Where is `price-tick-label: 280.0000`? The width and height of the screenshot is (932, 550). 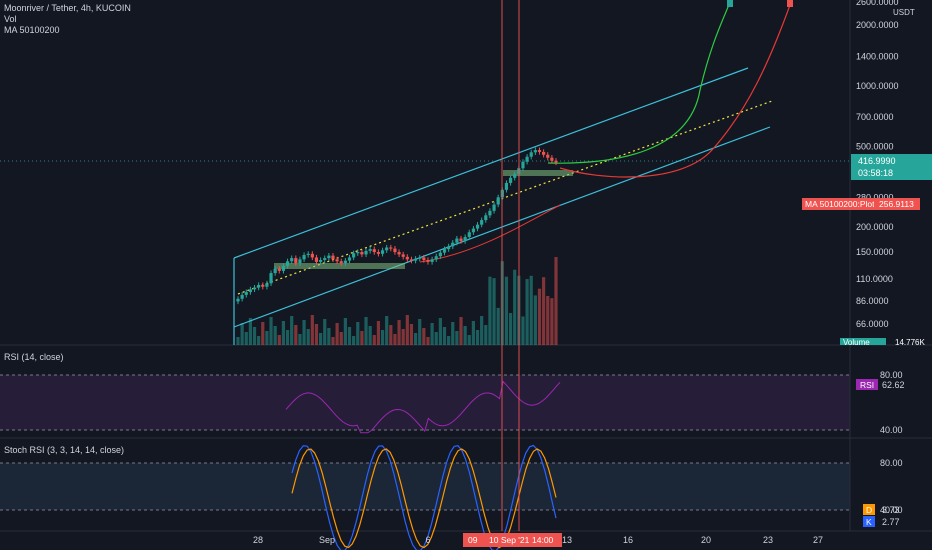
price-tick-label: 280.0000 is located at coordinates (875, 197).